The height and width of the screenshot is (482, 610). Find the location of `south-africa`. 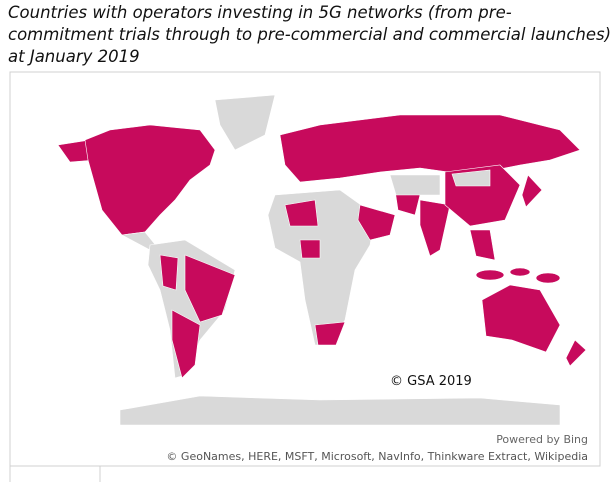

south-africa is located at coordinates (330, 333).